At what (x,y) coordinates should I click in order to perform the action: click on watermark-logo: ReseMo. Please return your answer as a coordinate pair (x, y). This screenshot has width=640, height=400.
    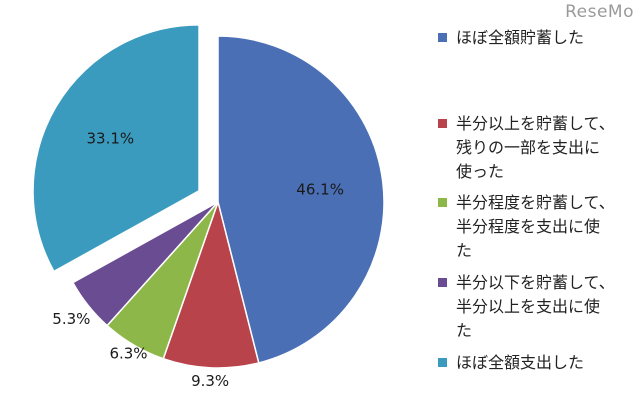
    Looking at the image, I should click on (599, 12).